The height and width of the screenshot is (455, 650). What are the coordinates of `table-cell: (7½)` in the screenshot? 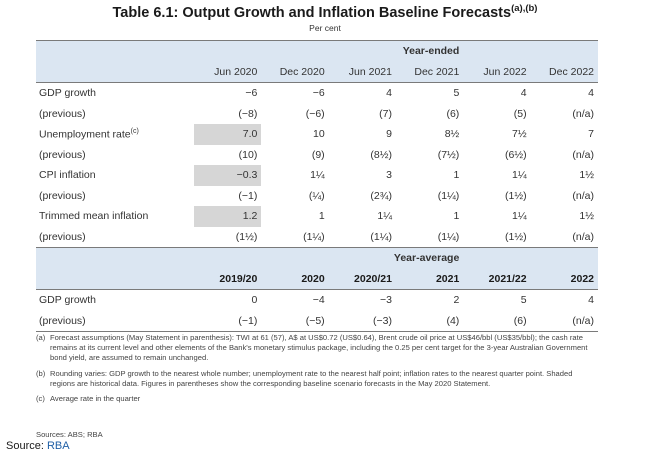 It's located at (448, 154).